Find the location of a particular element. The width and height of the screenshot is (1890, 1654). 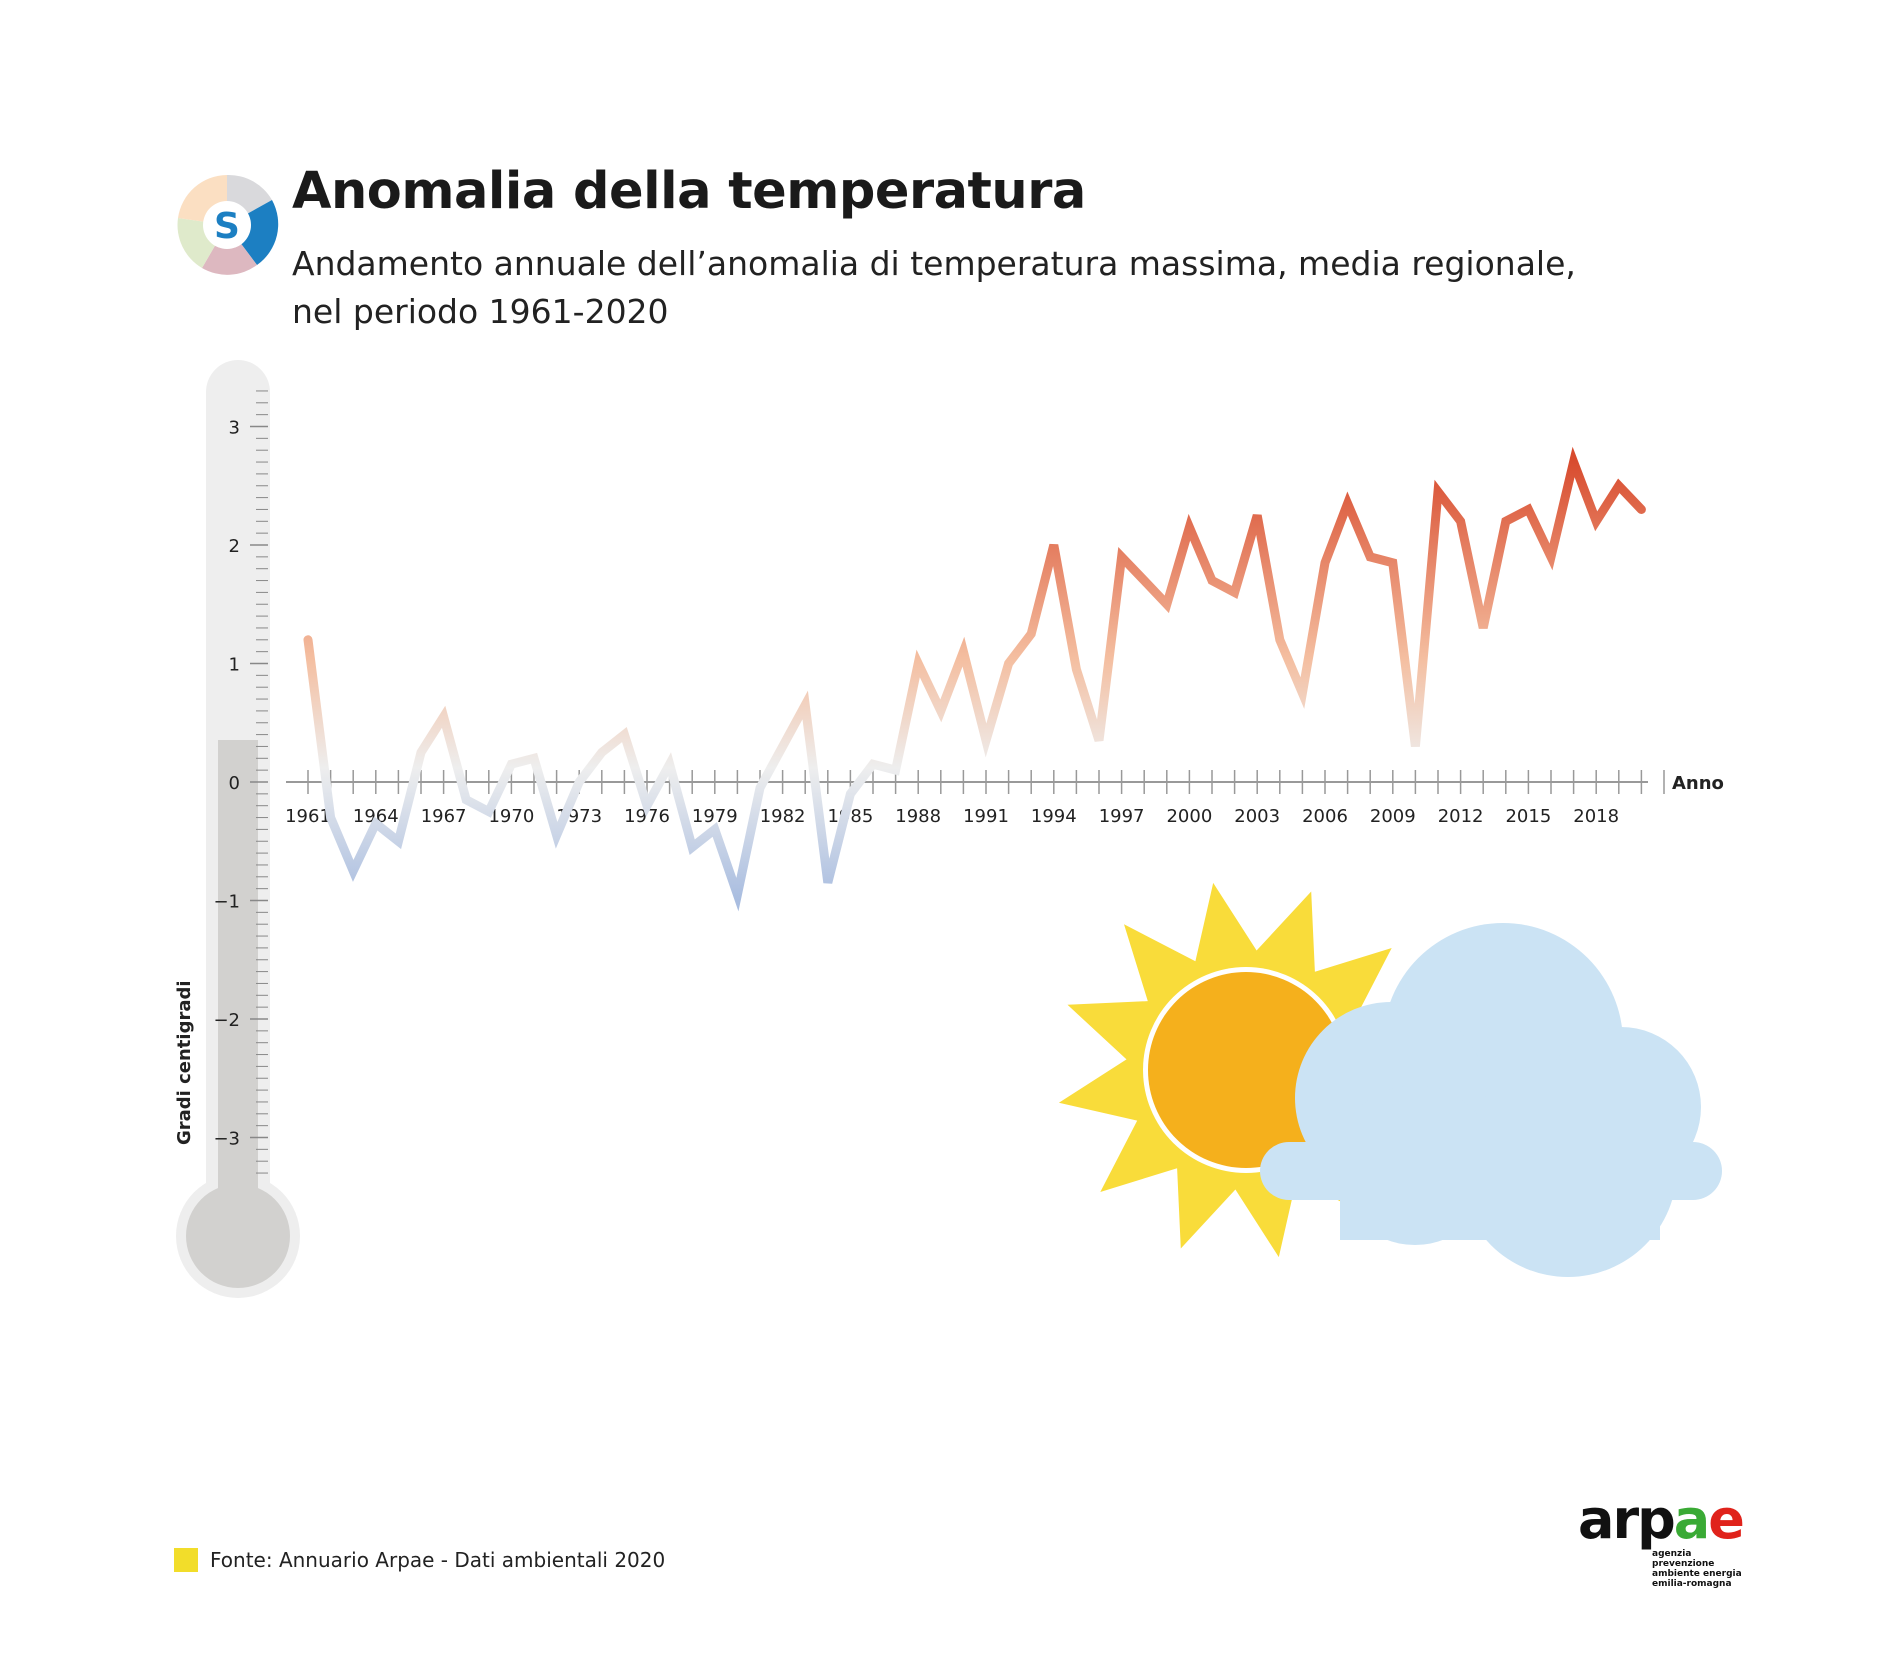

x-tick-label: 1997 is located at coordinates (1122, 816).